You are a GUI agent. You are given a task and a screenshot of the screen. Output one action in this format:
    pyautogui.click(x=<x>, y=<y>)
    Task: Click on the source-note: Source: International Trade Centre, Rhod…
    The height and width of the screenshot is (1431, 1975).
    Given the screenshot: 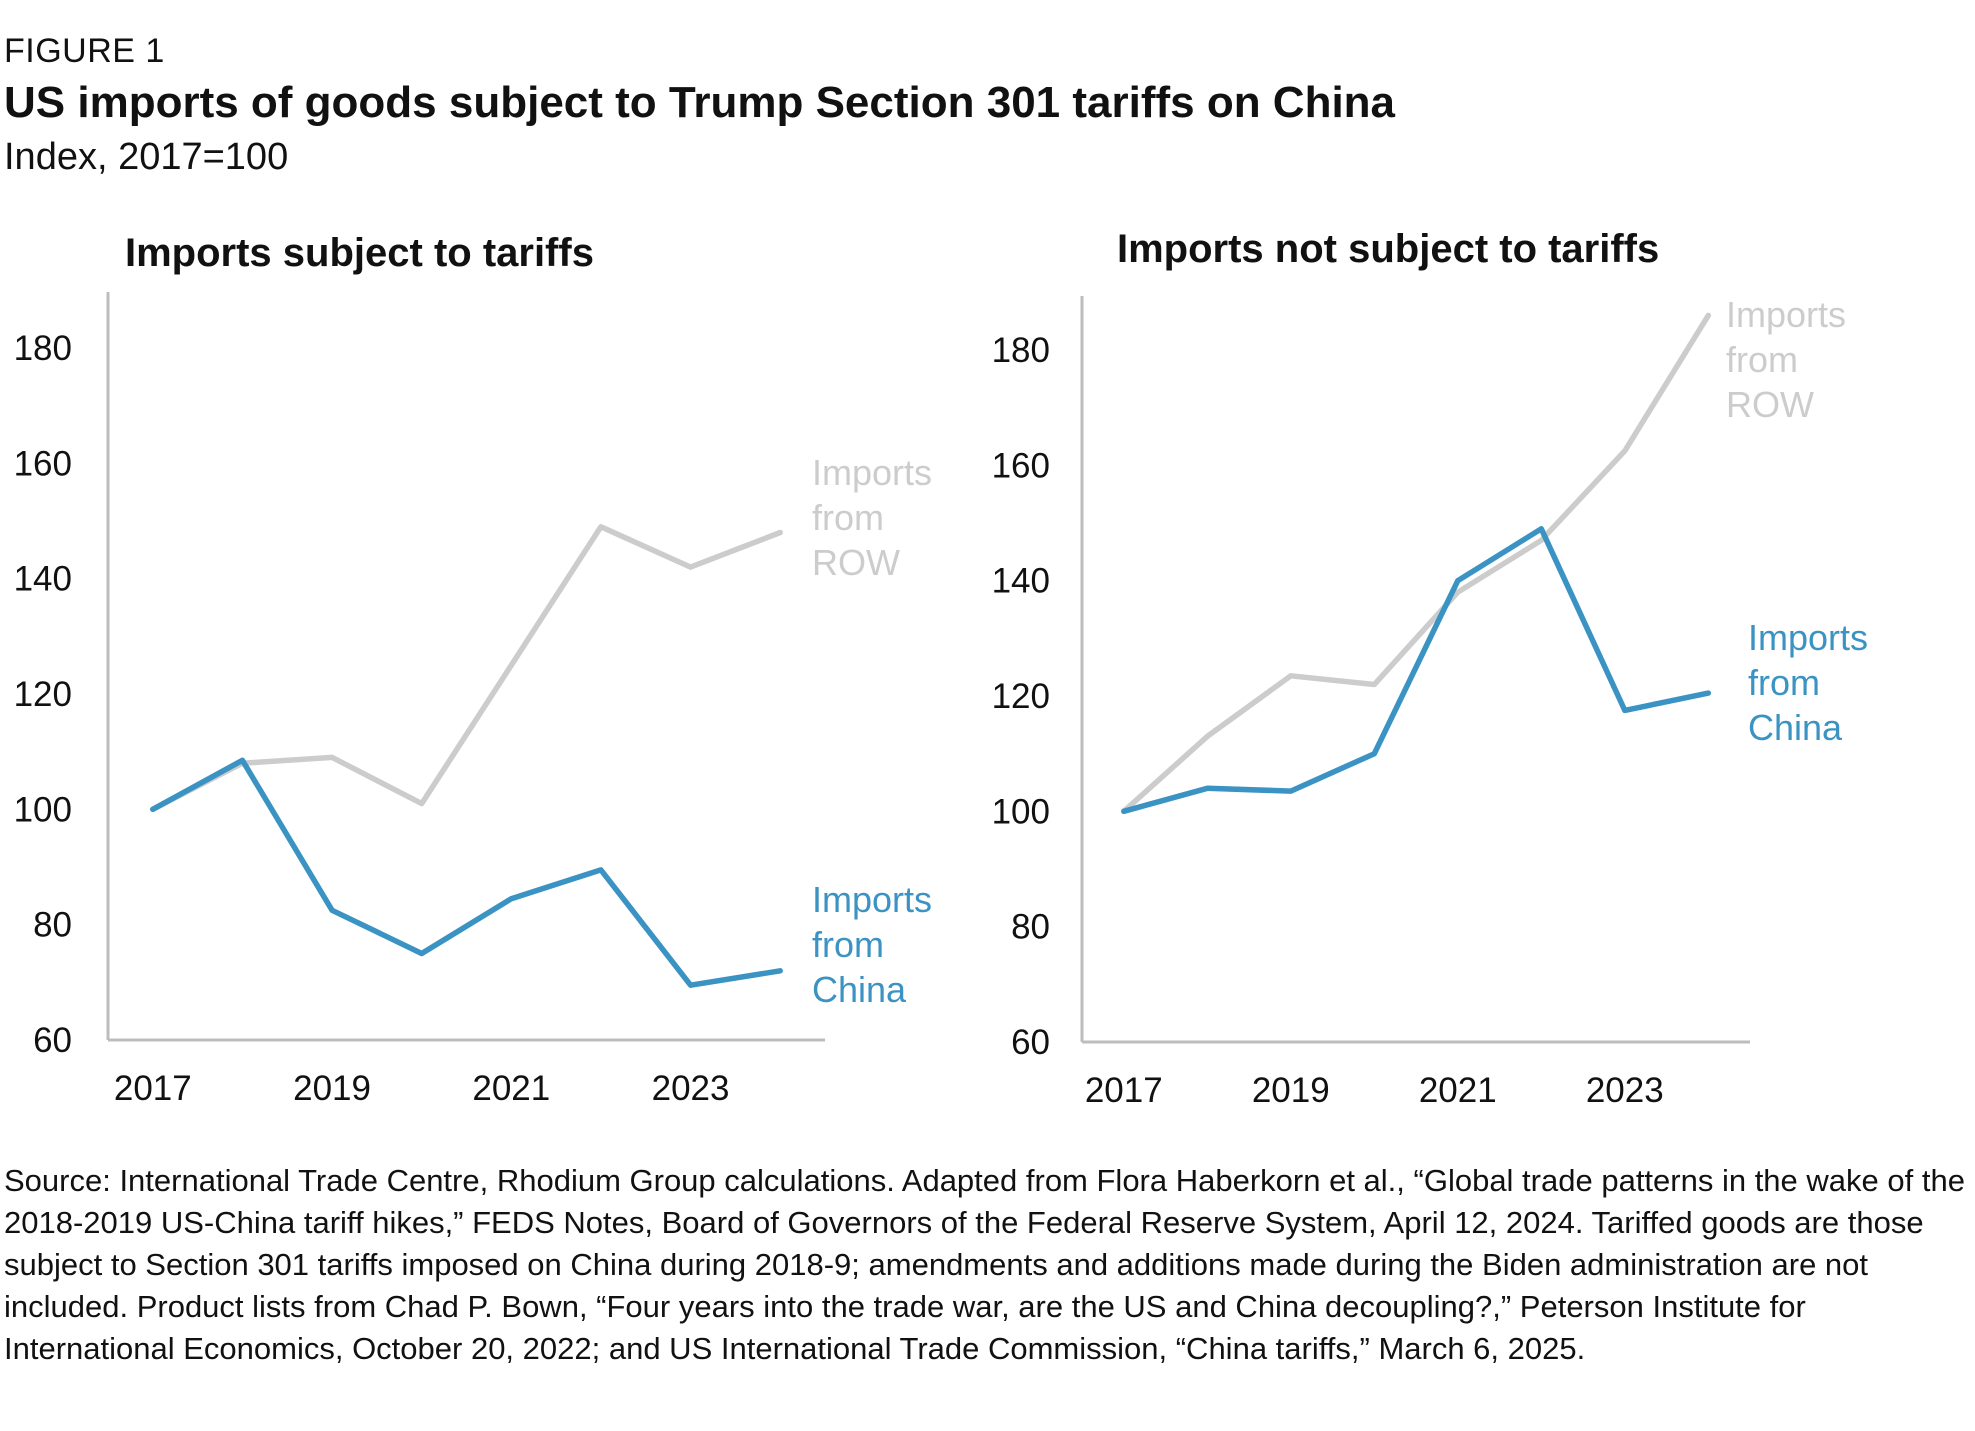 What is the action you would take?
    pyautogui.click(x=984, y=1264)
    